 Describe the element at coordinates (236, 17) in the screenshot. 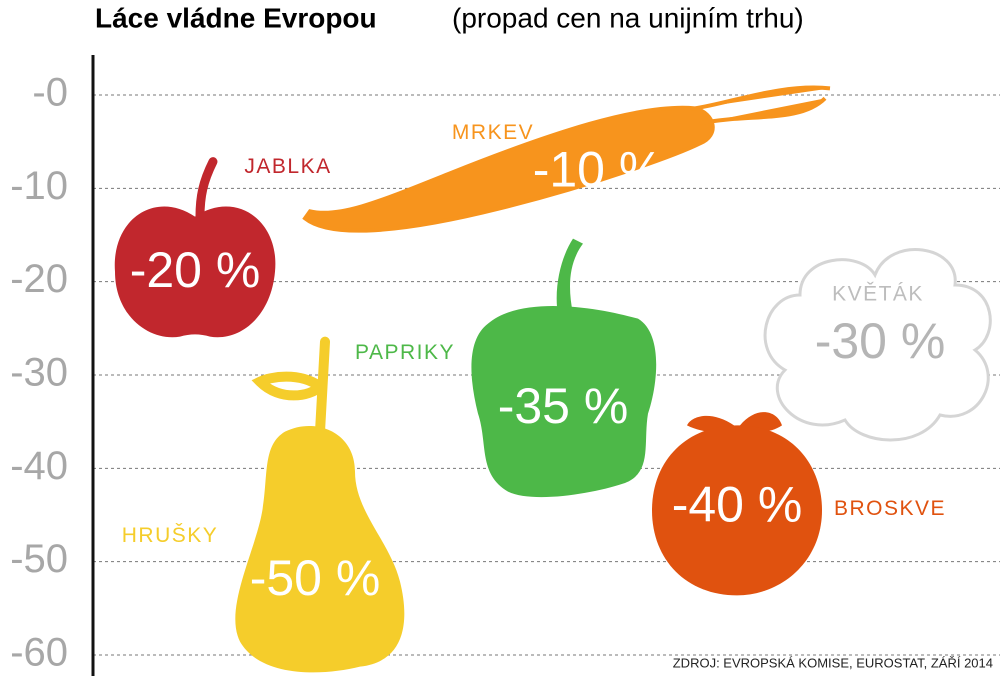

I see `chart-title: Láce vládne Evropou` at that location.